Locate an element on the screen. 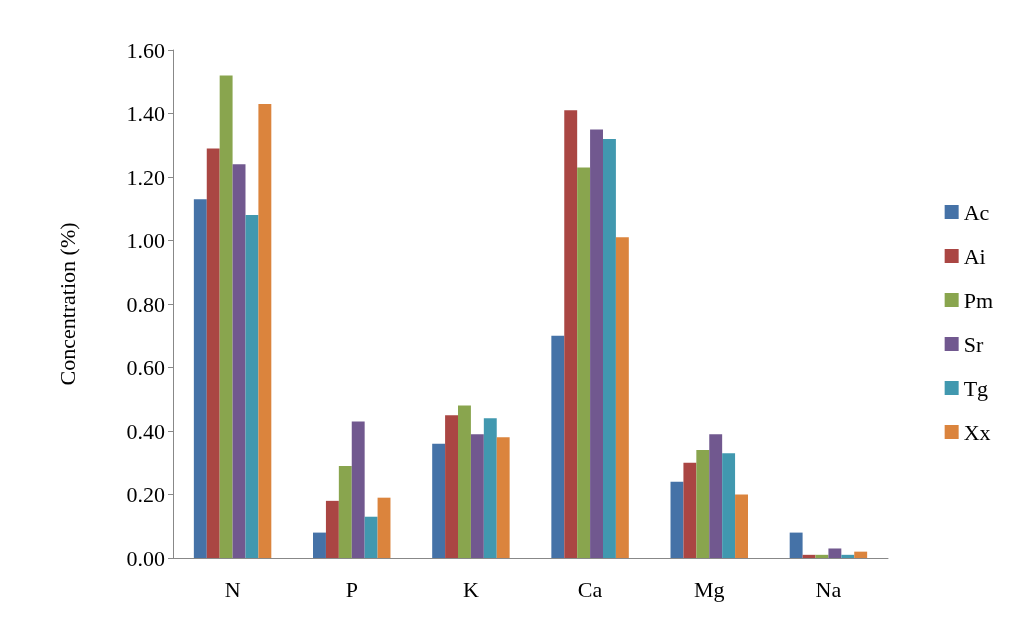  y-tick-label: 1.20 is located at coordinates (145, 177).